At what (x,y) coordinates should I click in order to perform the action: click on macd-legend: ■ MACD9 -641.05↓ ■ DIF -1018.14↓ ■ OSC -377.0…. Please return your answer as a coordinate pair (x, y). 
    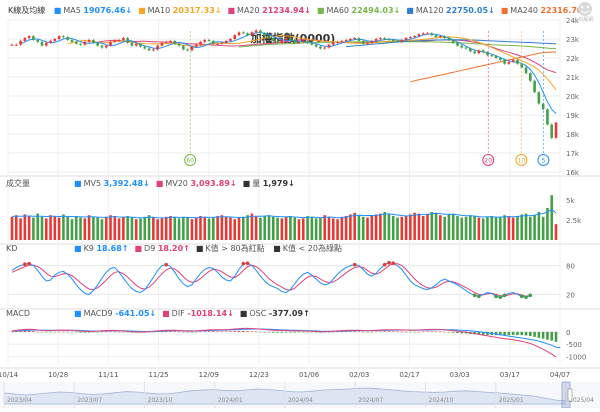
    Looking at the image, I should click on (192, 313).